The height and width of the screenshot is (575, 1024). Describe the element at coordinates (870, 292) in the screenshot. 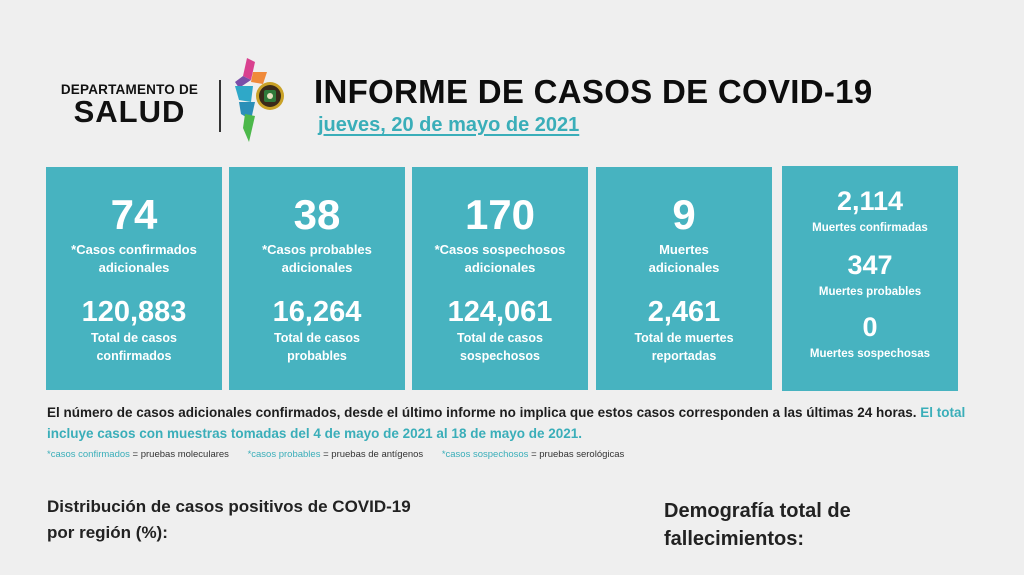

I see `probable-deaths-label: Muertes probables` at that location.